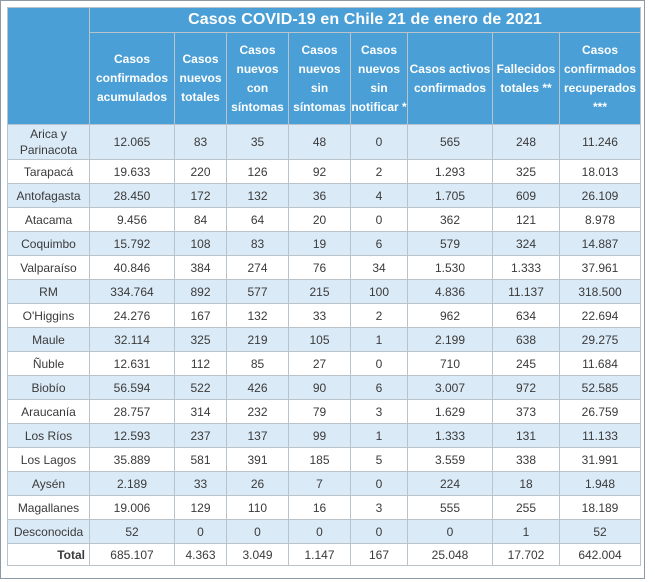  What do you see at coordinates (132, 435) in the screenshot?
I see `table-cell: 12.593` at bounding box center [132, 435].